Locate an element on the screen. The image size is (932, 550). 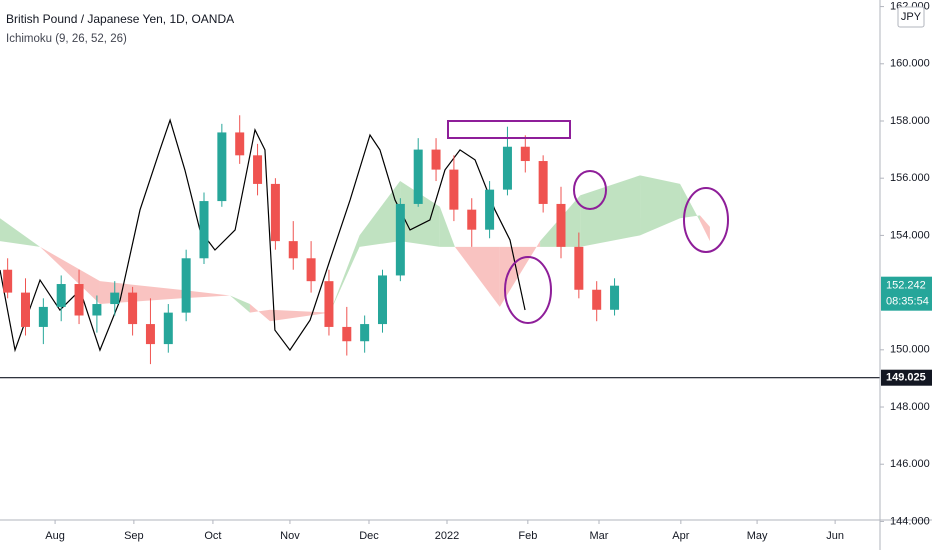
last-price-label: 152.242 is located at coordinates (906, 286).